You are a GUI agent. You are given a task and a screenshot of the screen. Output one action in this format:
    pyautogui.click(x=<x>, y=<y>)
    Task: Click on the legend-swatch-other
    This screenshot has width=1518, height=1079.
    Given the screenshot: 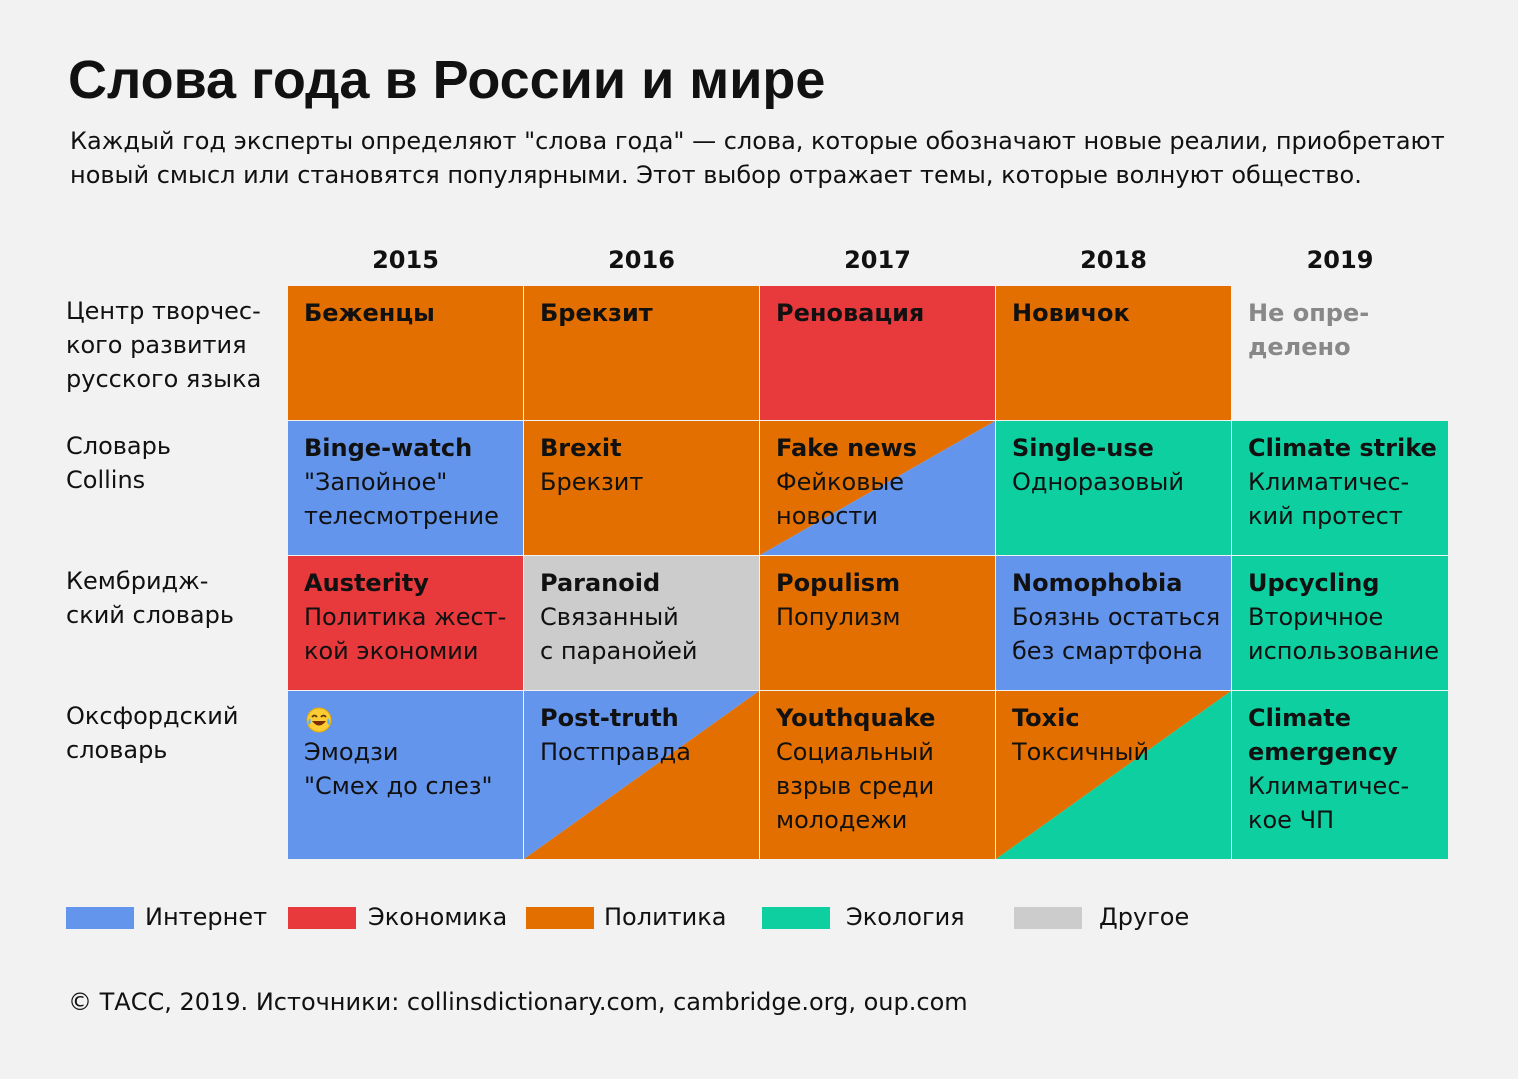 What is the action you would take?
    pyautogui.click(x=1048, y=918)
    